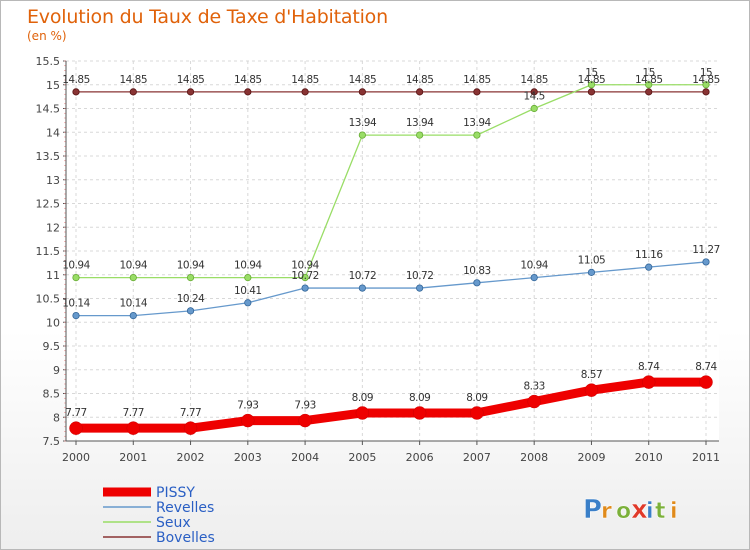  What do you see at coordinates (173, 523) in the screenshot?
I see `legend-label-seux: Seux` at bounding box center [173, 523].